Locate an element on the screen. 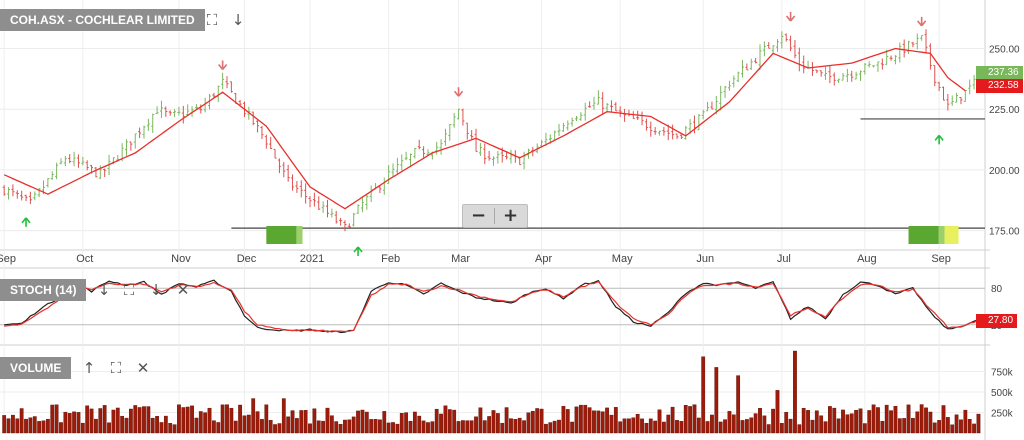 The image size is (1024, 440). x-tick-label: Nov is located at coordinates (181, 259).